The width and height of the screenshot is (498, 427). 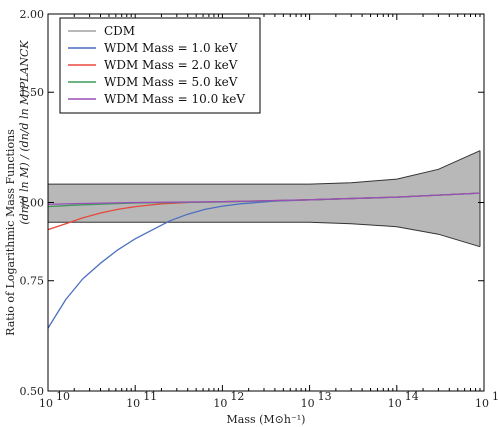 What do you see at coordinates (171, 65) in the screenshot?
I see `legend-label: WDM Mass = 2.0 keV` at bounding box center [171, 65].